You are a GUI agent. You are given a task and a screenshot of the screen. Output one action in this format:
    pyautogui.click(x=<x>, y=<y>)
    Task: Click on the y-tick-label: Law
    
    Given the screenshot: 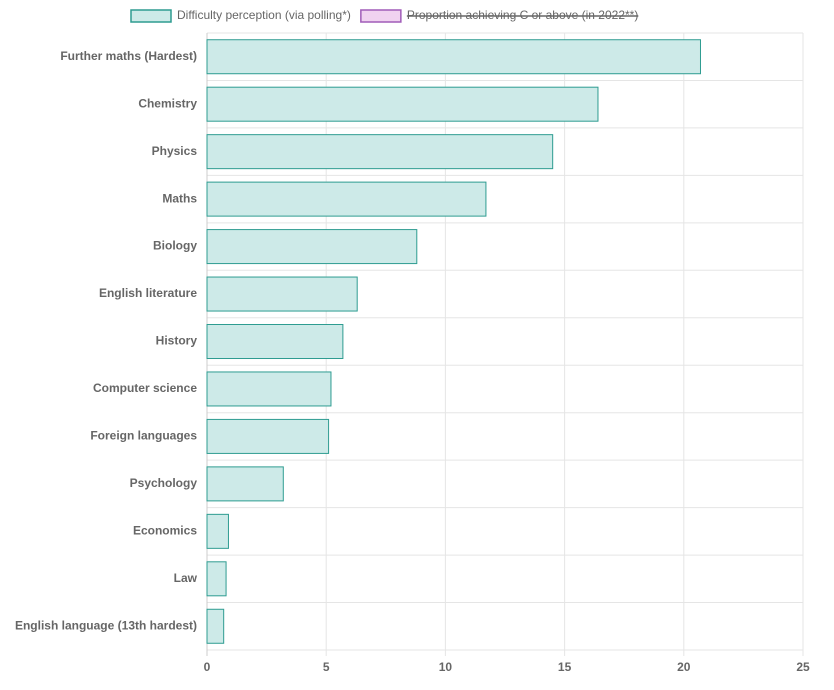 What is the action you would take?
    pyautogui.click(x=186, y=578)
    